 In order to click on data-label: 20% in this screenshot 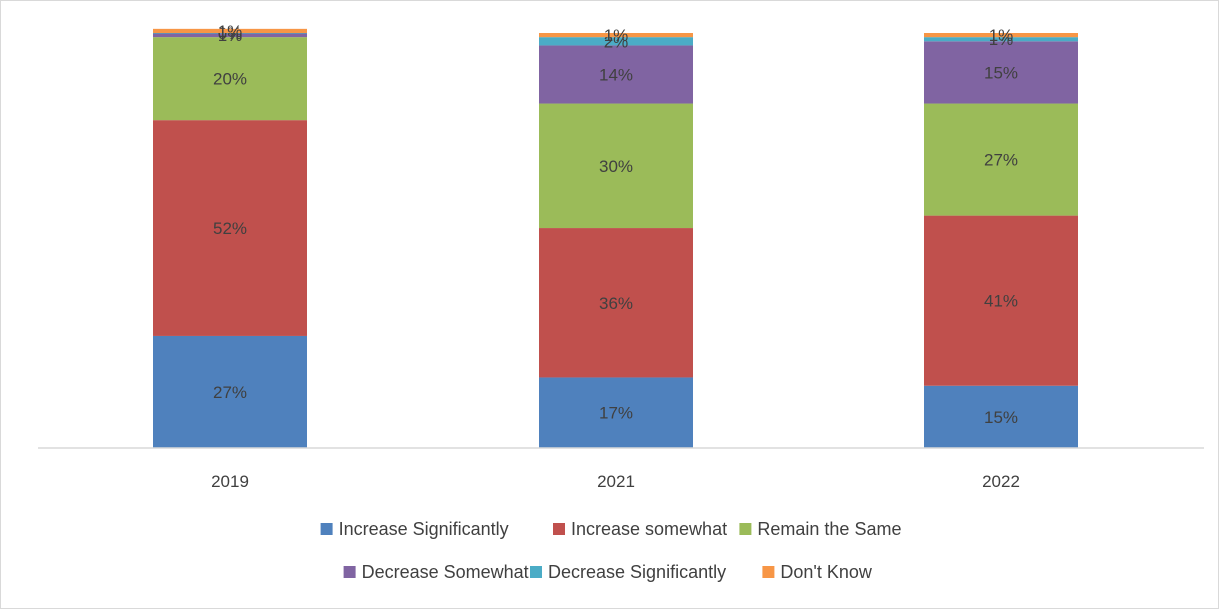, I will do `click(230, 79)`.